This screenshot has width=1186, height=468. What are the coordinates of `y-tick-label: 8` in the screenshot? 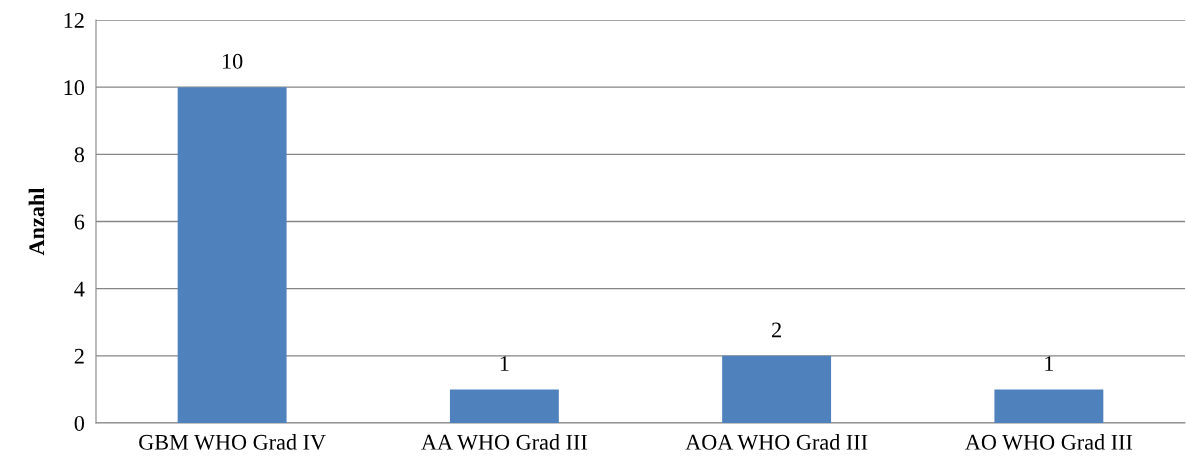 It's located at (79, 155).